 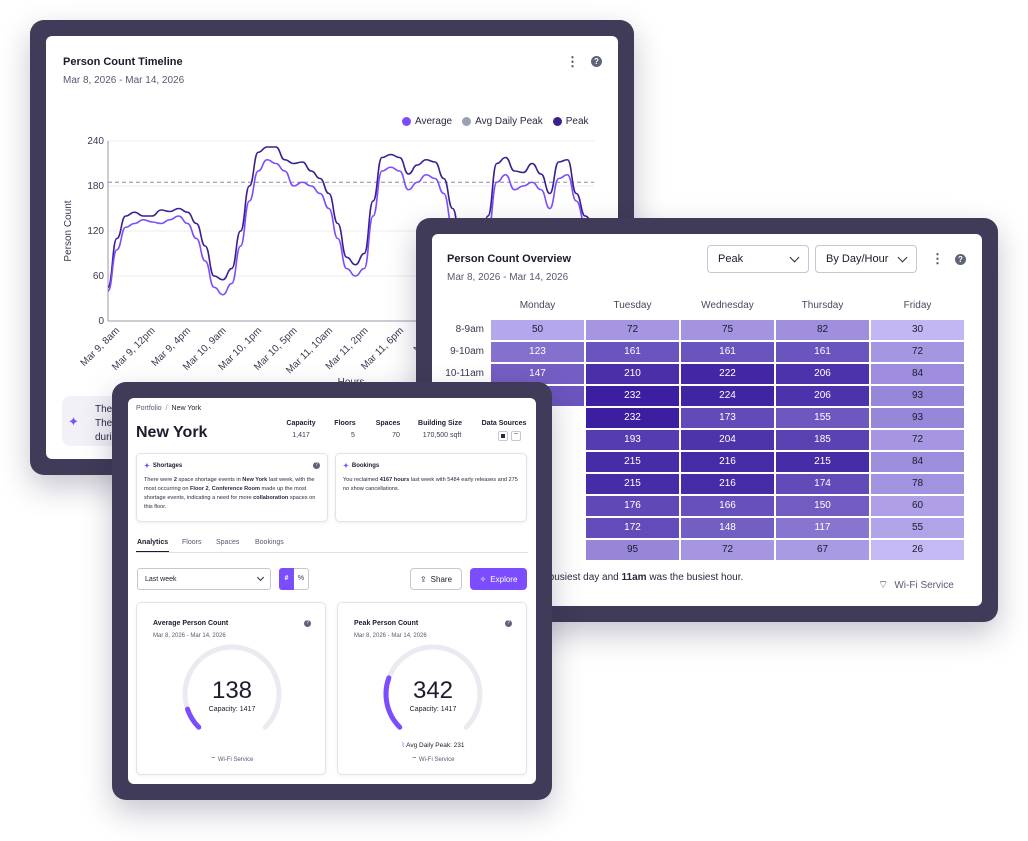 I want to click on overview-title: Person Count Overview, so click(x=509, y=259).